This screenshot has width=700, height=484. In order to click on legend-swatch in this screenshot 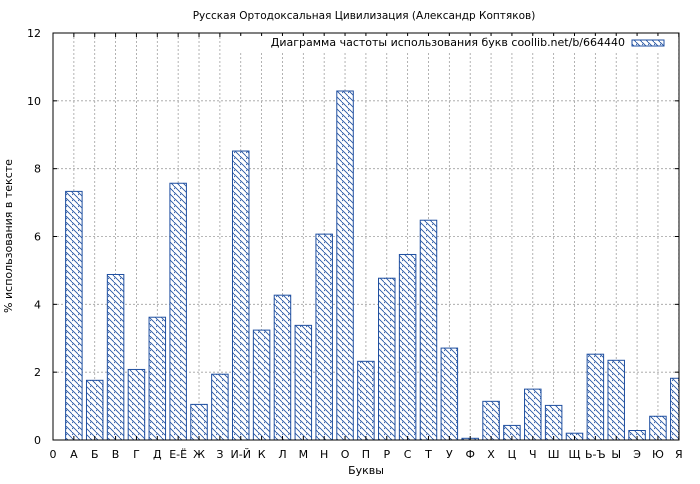, I will do `click(648, 43)`.